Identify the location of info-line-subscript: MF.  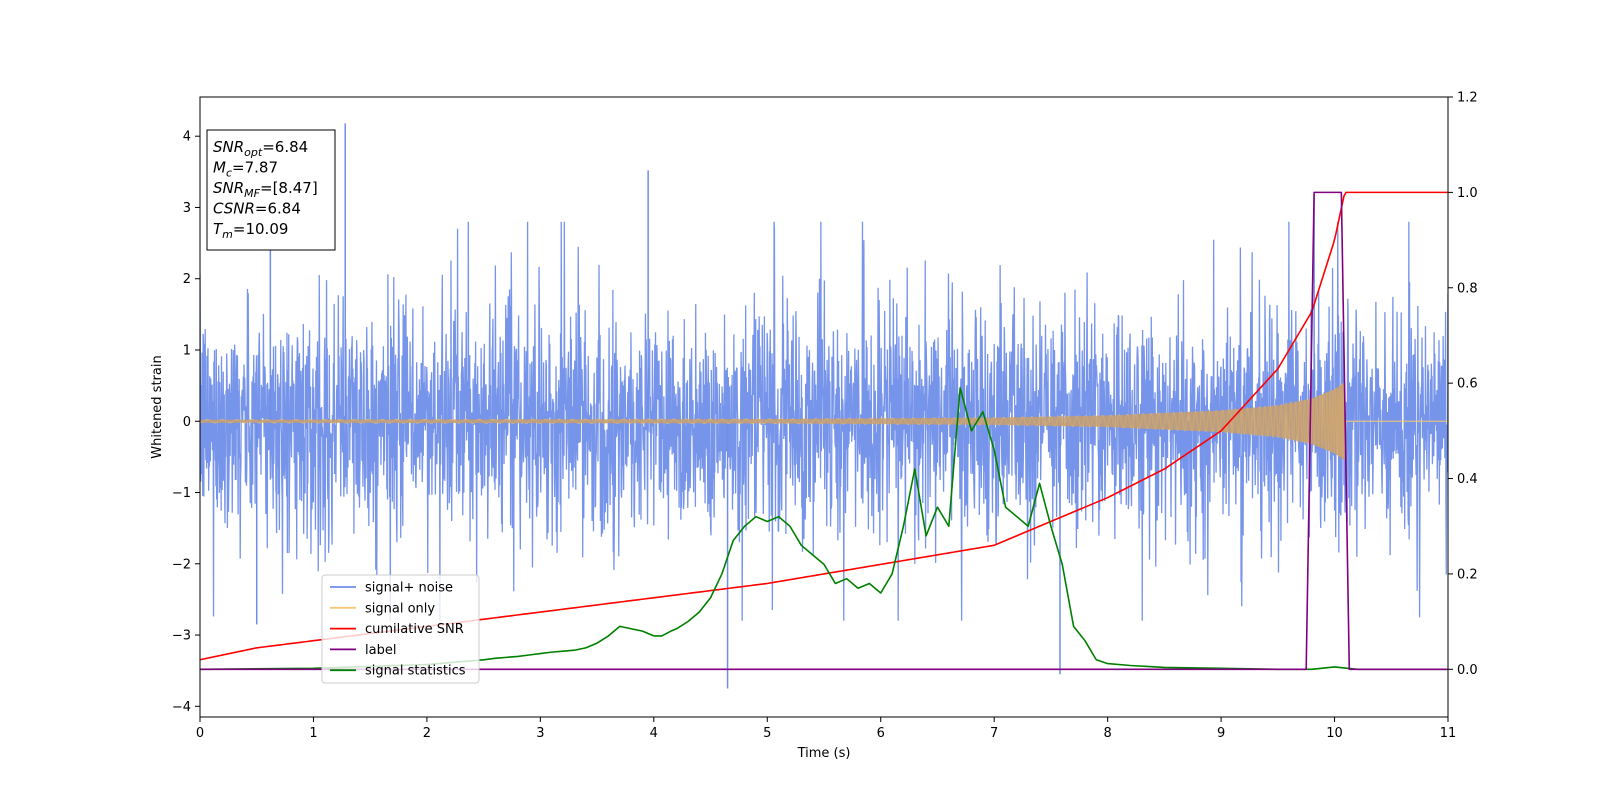
(252, 193).